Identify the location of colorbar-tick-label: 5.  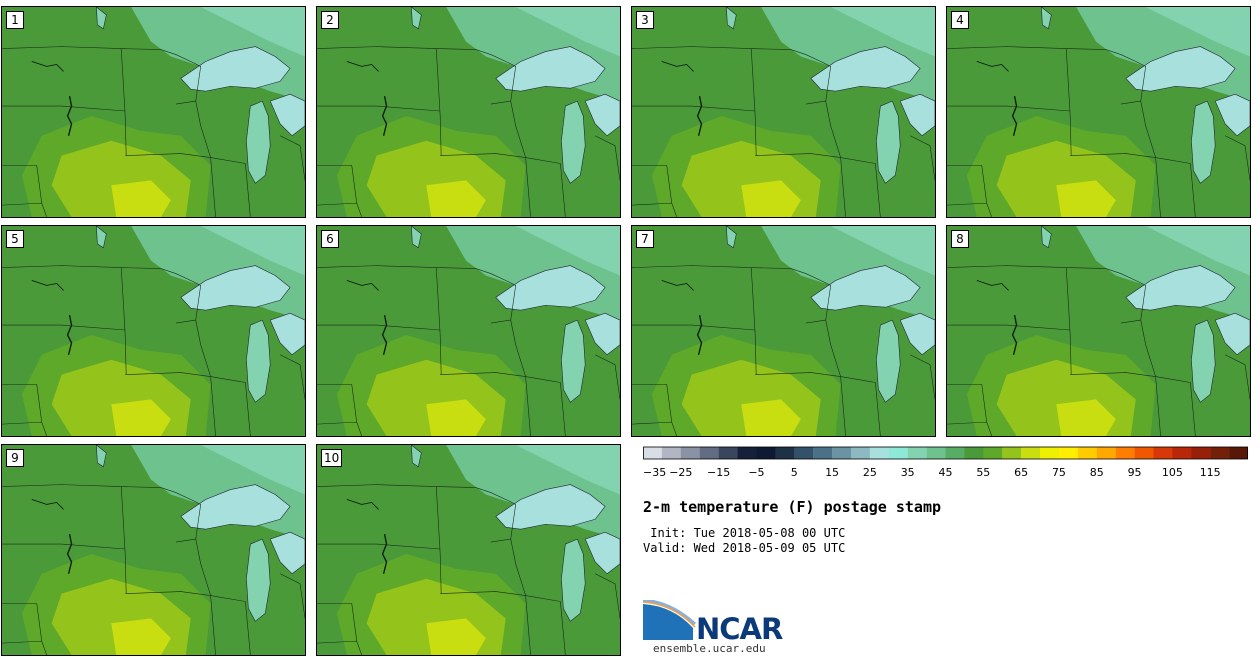
(794, 472).